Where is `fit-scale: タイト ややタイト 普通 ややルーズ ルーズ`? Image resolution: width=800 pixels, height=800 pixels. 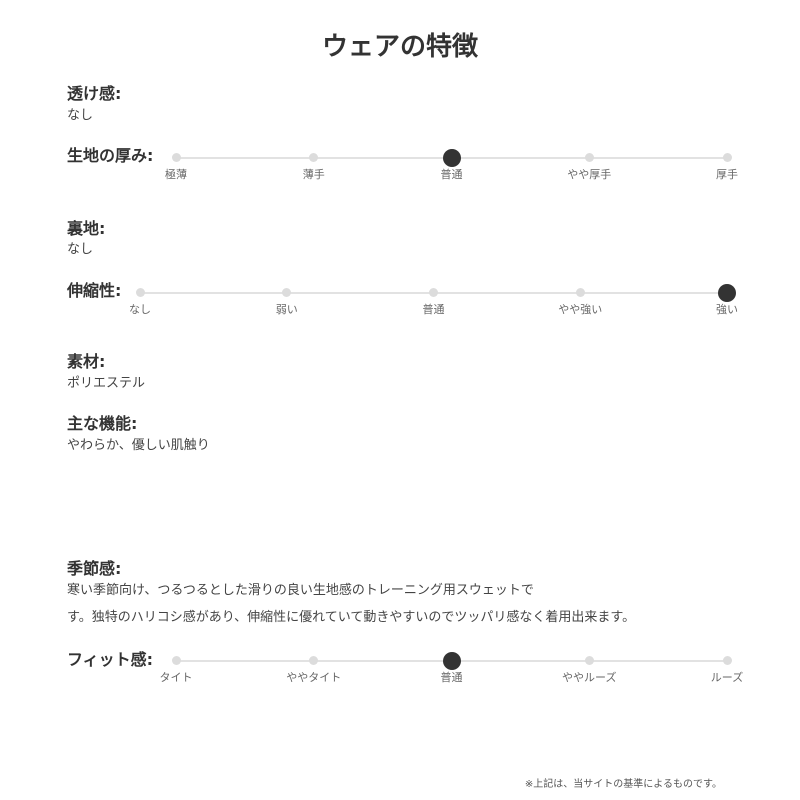 fit-scale: タイト ややタイト 普通 ややルーズ ルーズ is located at coordinates (451, 676).